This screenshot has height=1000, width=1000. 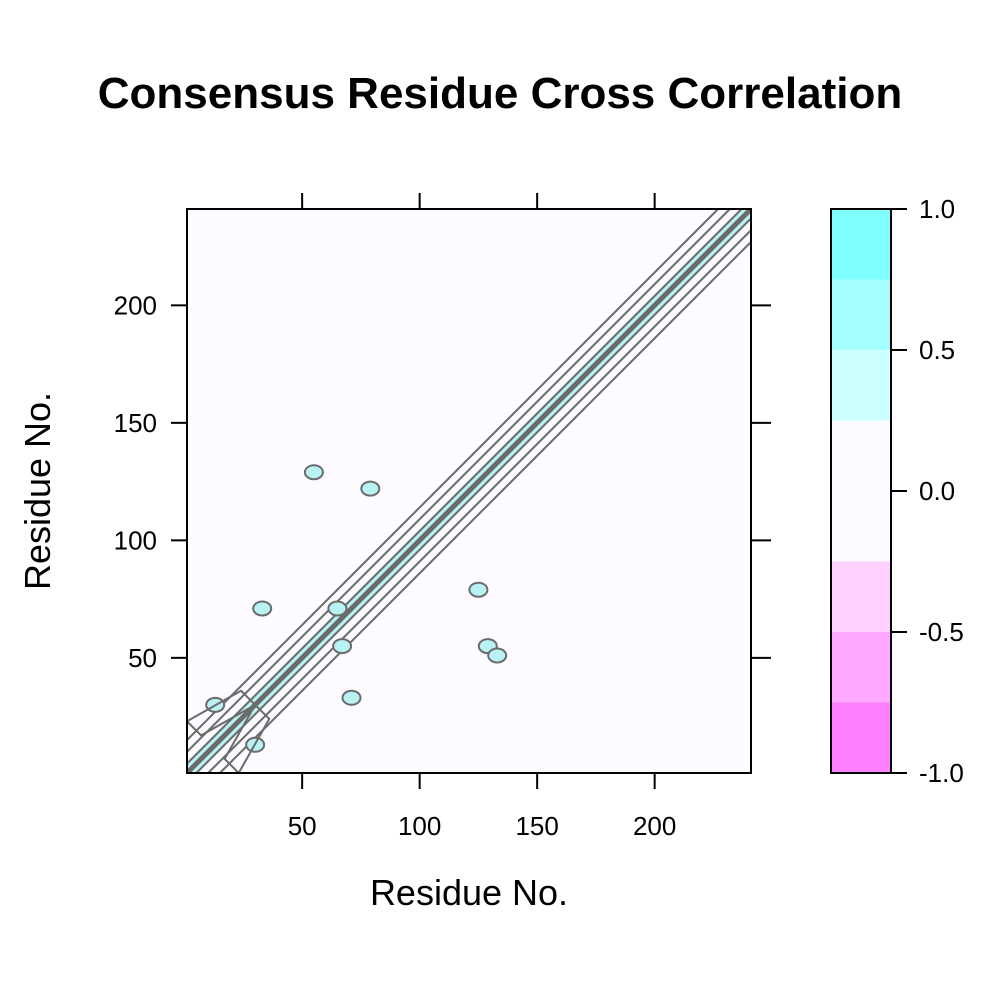 I want to click on color-key: 1.0 0.5 0.0 -0.5 -1.0, so click(x=897, y=491).